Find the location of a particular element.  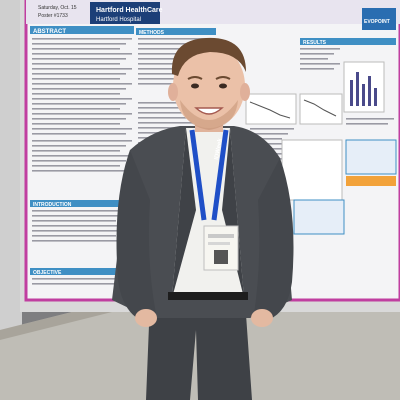

left-pillar is located at coordinates (11, 200).